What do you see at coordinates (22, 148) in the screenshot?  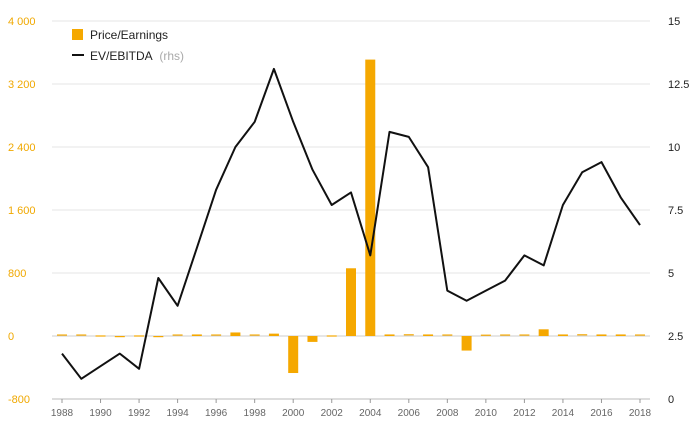 I see `left-tick-label: 2 400` at bounding box center [22, 148].